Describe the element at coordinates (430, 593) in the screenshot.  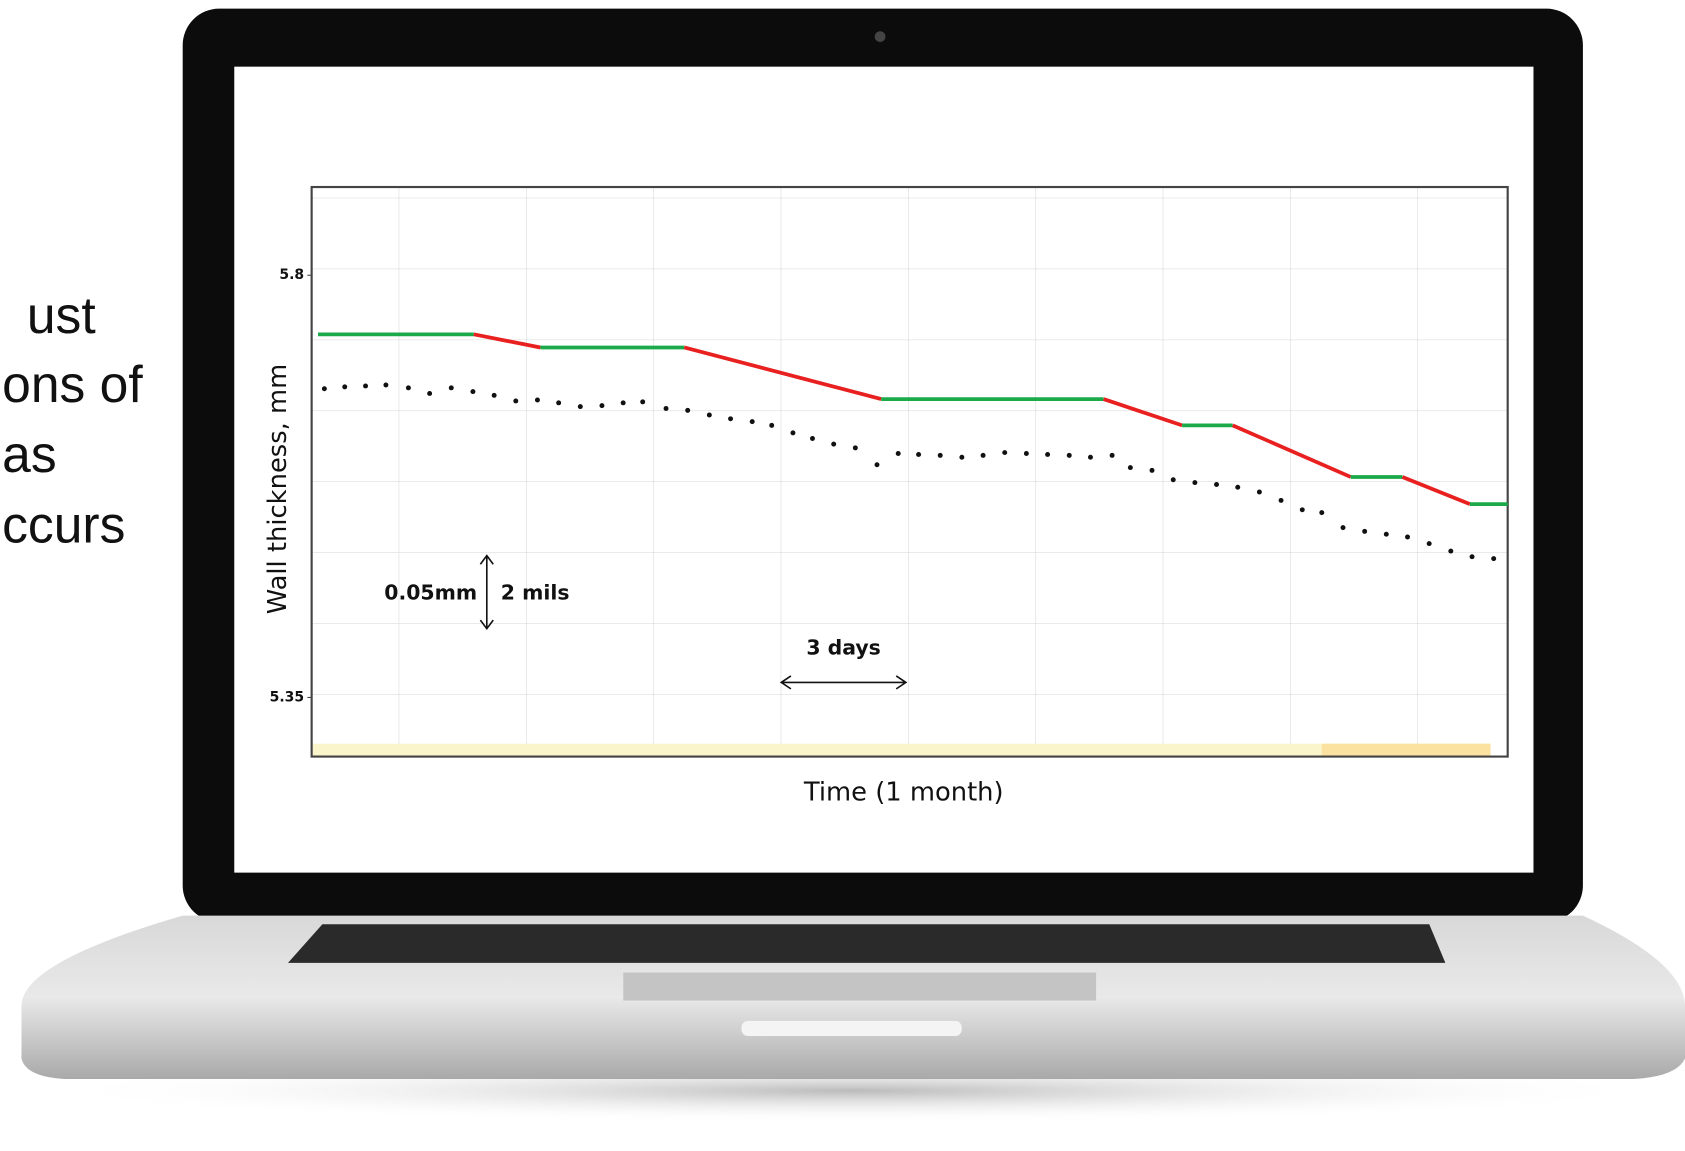
I see `annotation: 0.05mm` at that location.